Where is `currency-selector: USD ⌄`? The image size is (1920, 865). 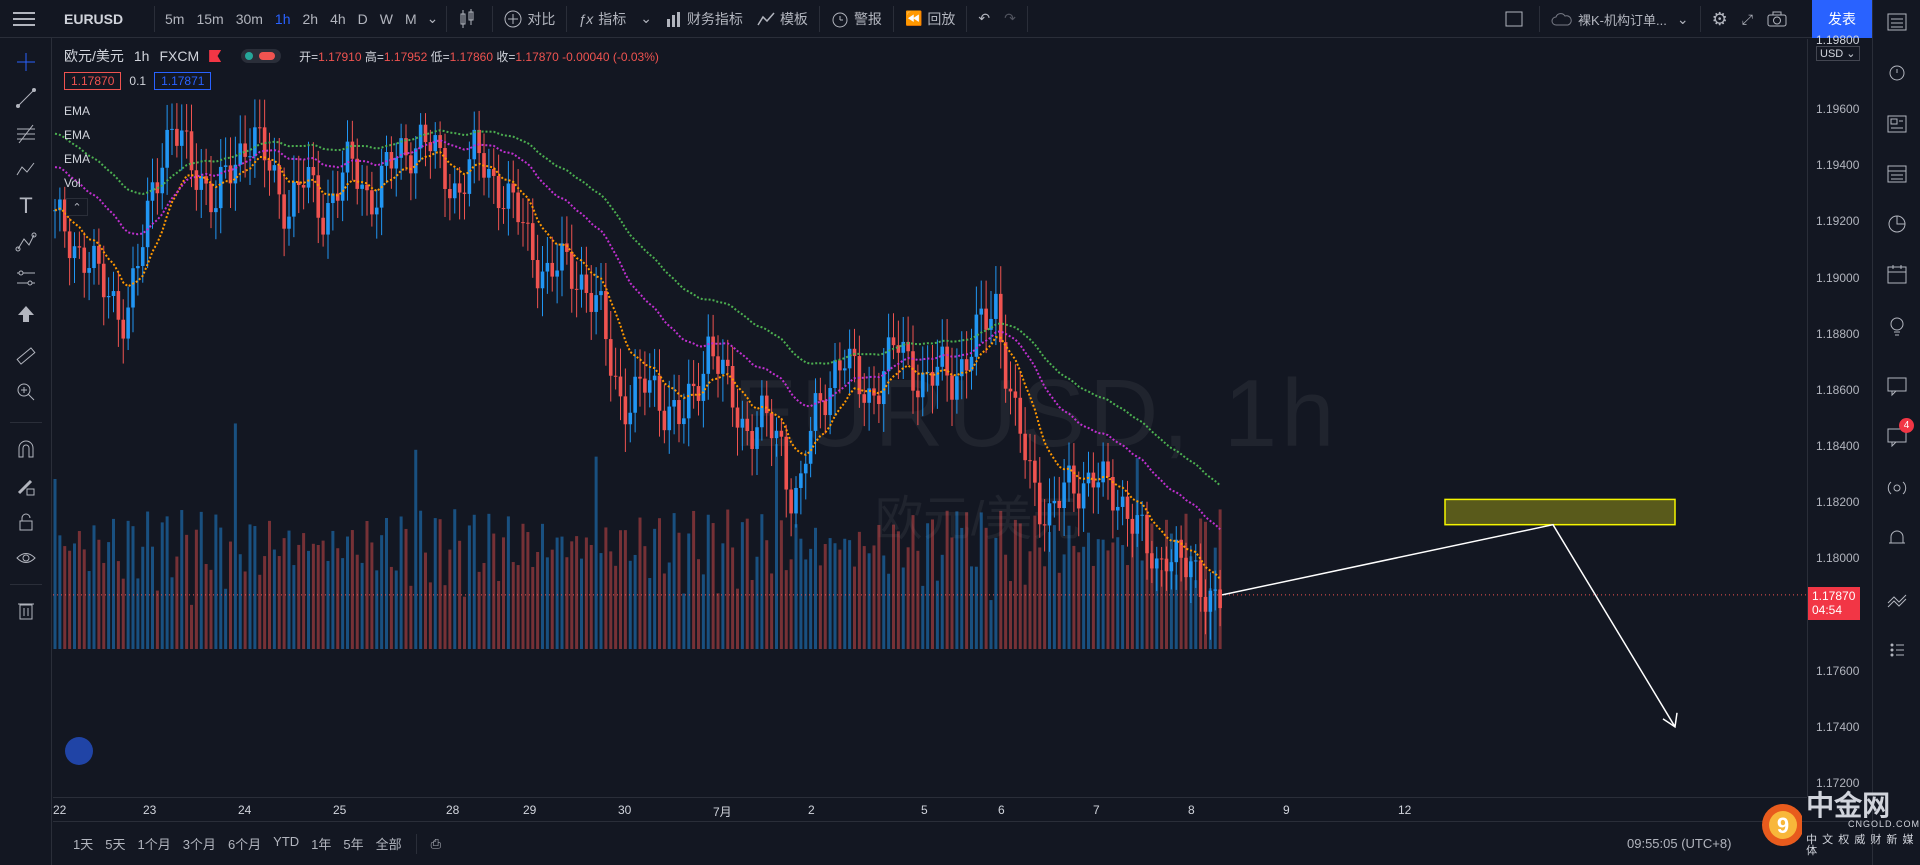
currency-selector: USD ⌄ is located at coordinates (1838, 53).